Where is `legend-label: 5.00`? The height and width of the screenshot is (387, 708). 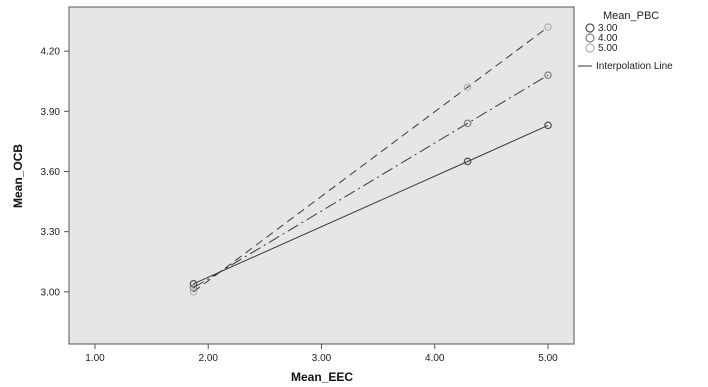
legend-label: 5.00 is located at coordinates (608, 48).